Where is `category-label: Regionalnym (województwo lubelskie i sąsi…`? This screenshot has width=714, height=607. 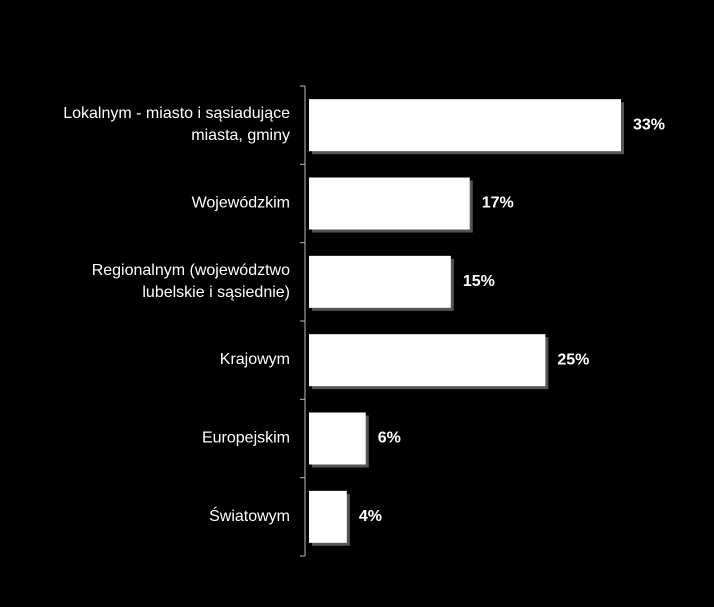 category-label: Regionalnym (województwo lubelskie i sąsi… is located at coordinates (191, 281).